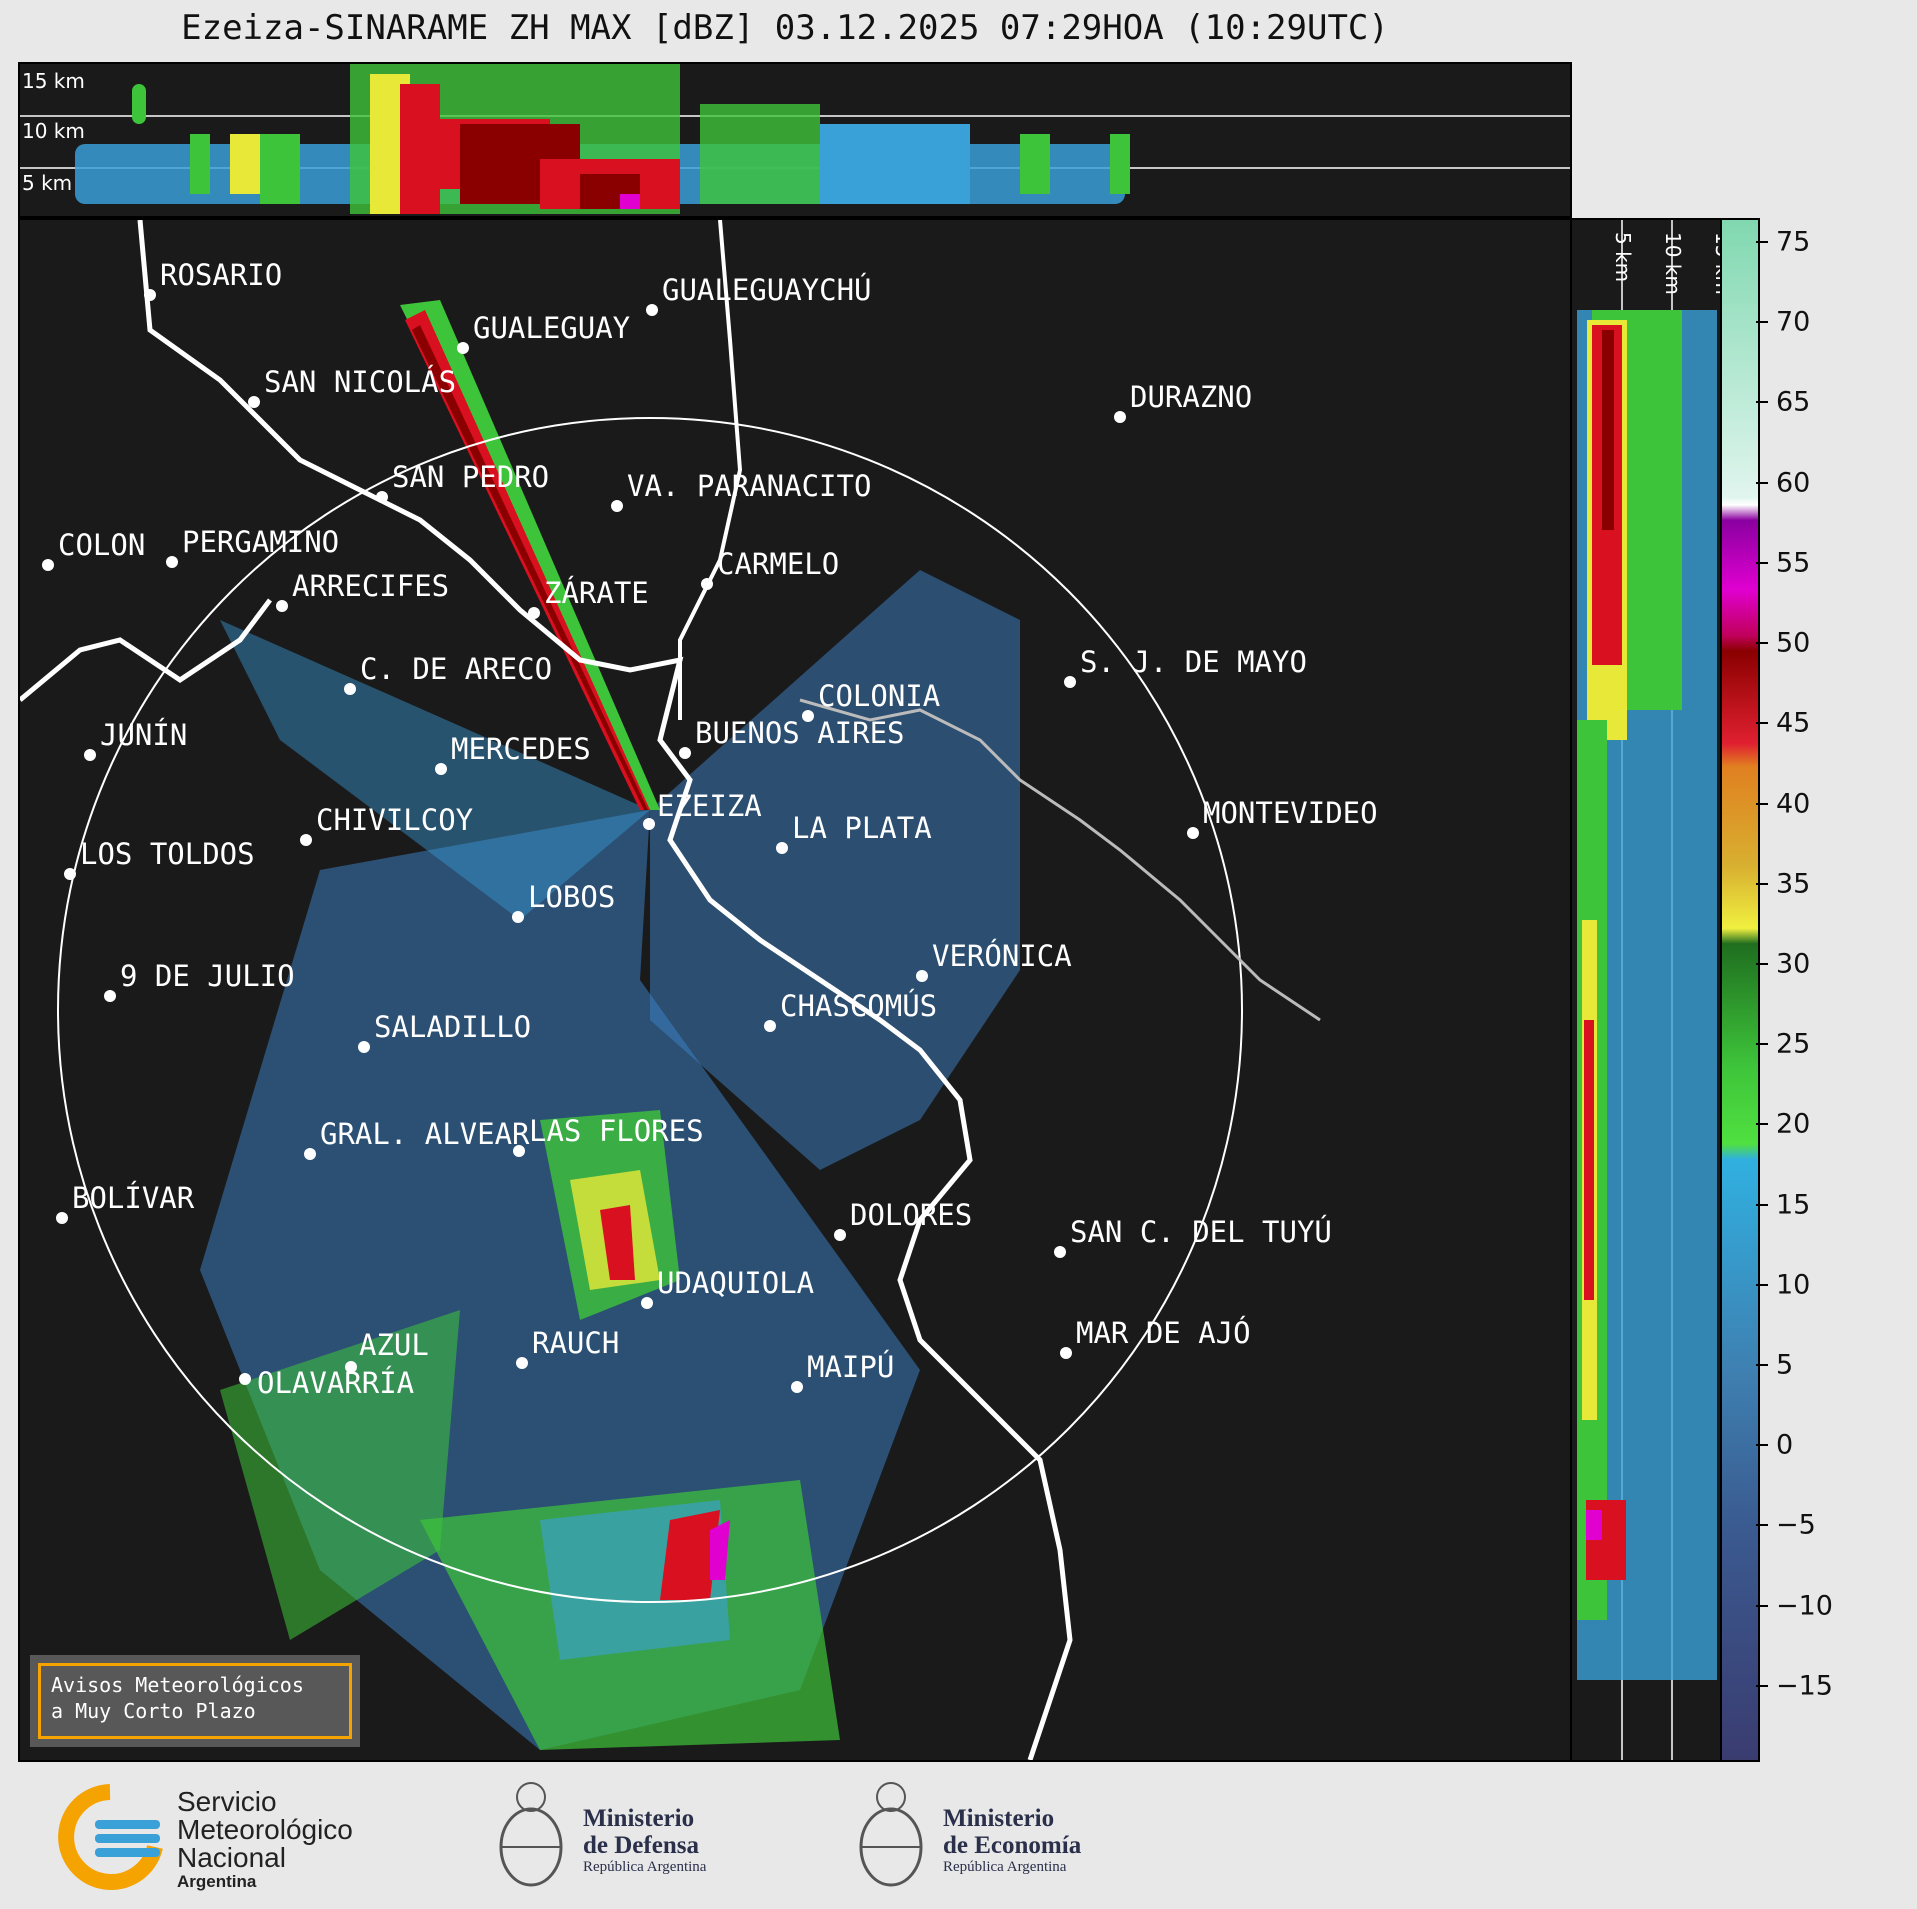  What do you see at coordinates (221, 275) in the screenshot?
I see `city-label: ROSARIO` at bounding box center [221, 275].